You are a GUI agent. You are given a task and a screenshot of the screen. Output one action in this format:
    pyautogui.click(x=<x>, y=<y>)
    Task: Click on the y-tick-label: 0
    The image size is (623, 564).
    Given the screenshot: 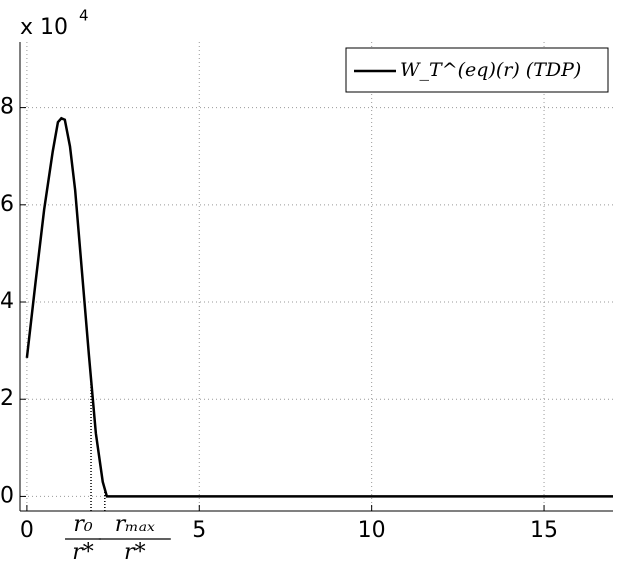 What is the action you would take?
    pyautogui.click(x=7, y=495)
    